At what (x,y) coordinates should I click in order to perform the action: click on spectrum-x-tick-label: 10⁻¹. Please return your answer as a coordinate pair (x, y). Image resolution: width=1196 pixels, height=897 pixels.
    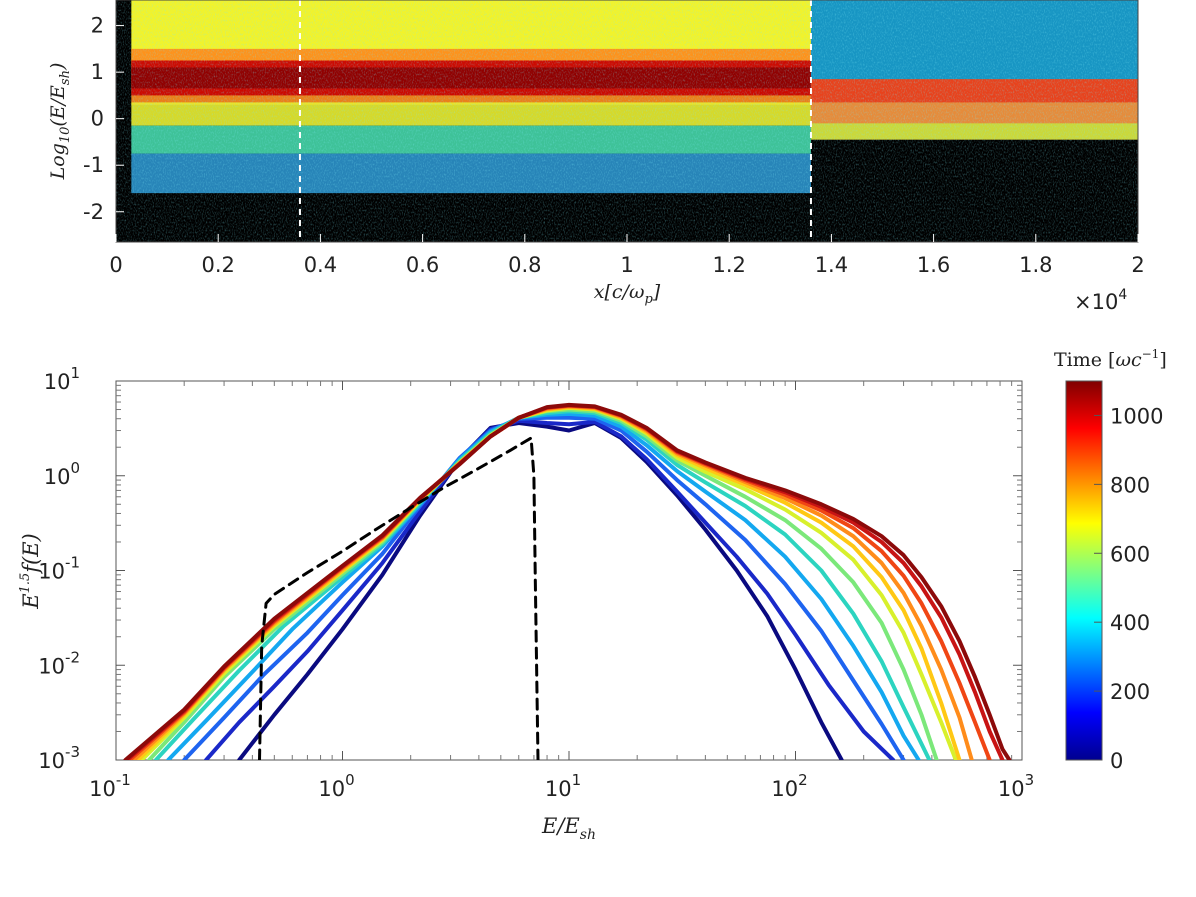
    Looking at the image, I should click on (110, 786).